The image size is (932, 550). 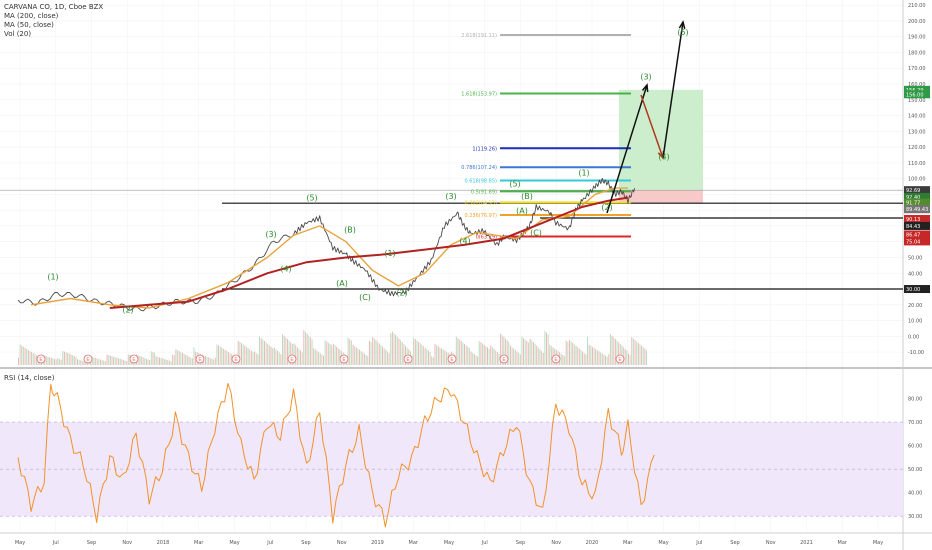 I want to click on time-tick-label: May, so click(x=234, y=543).